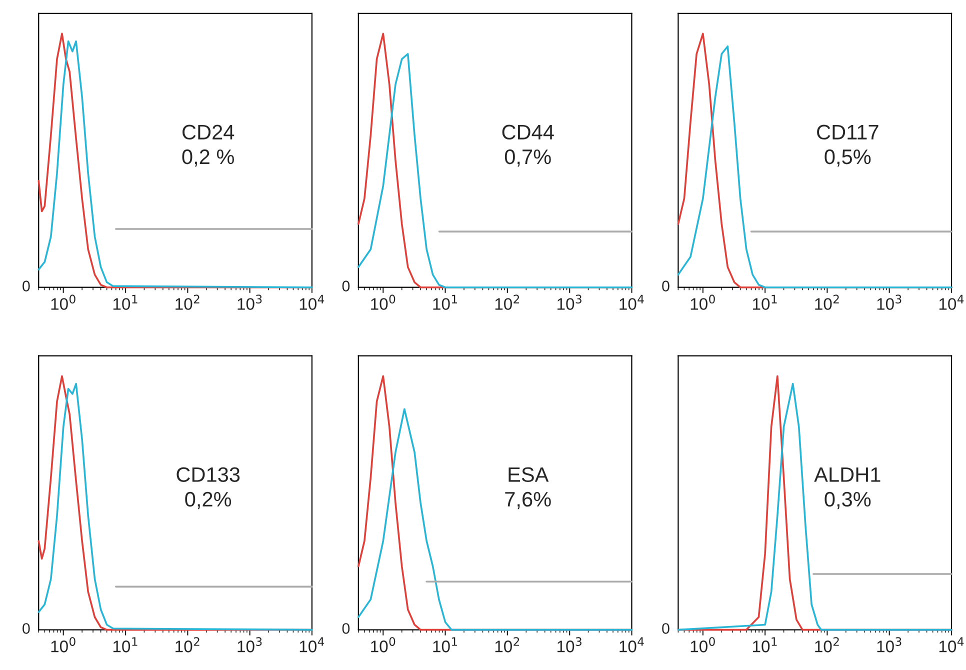 The width and height of the screenshot is (966, 670). What do you see at coordinates (208, 158) in the screenshot?
I see `annotation: 0,2 %` at bounding box center [208, 158].